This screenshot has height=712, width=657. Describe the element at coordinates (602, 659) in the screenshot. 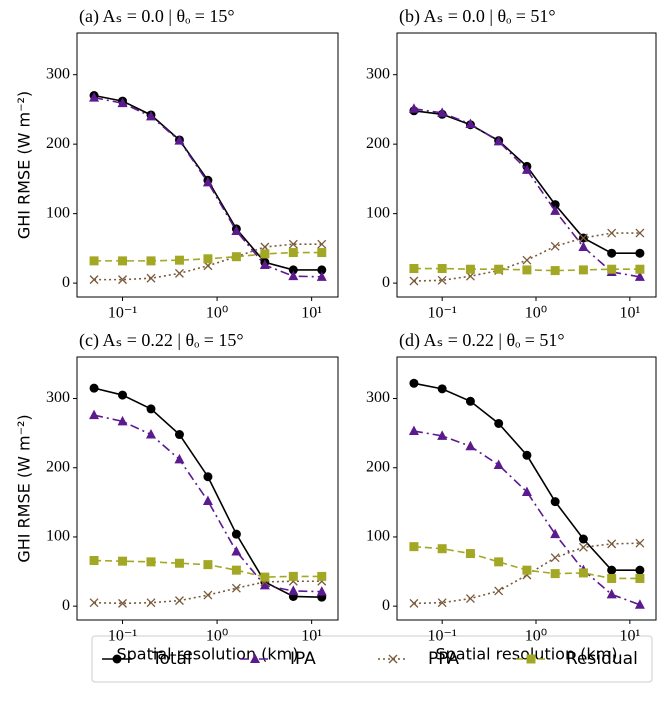

I see `legend-label: Residual` at that location.